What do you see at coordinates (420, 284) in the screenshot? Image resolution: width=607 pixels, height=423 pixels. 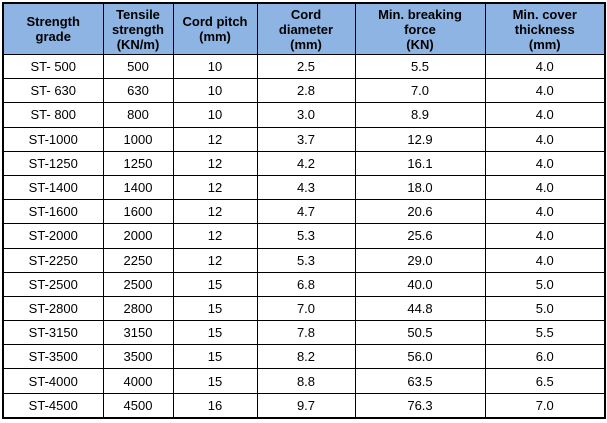 I see `cell-min-breaking-force: 40.0` at bounding box center [420, 284].